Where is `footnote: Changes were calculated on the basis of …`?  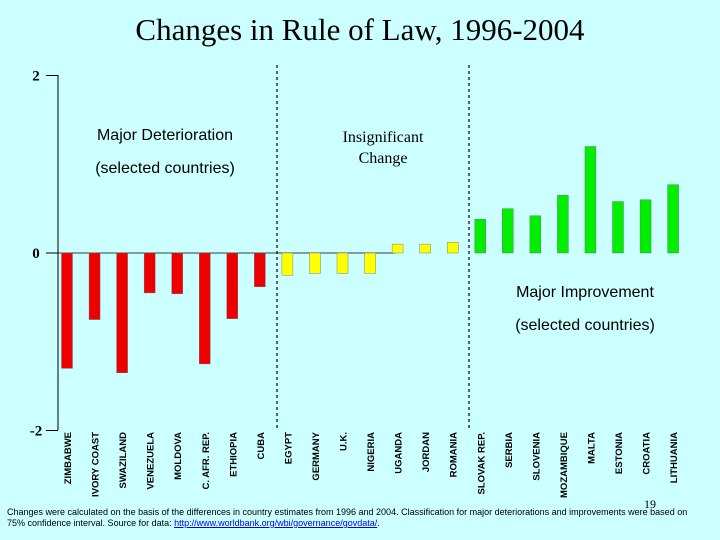 footnote: Changes were calculated on the basis of … is located at coordinates (357, 518).